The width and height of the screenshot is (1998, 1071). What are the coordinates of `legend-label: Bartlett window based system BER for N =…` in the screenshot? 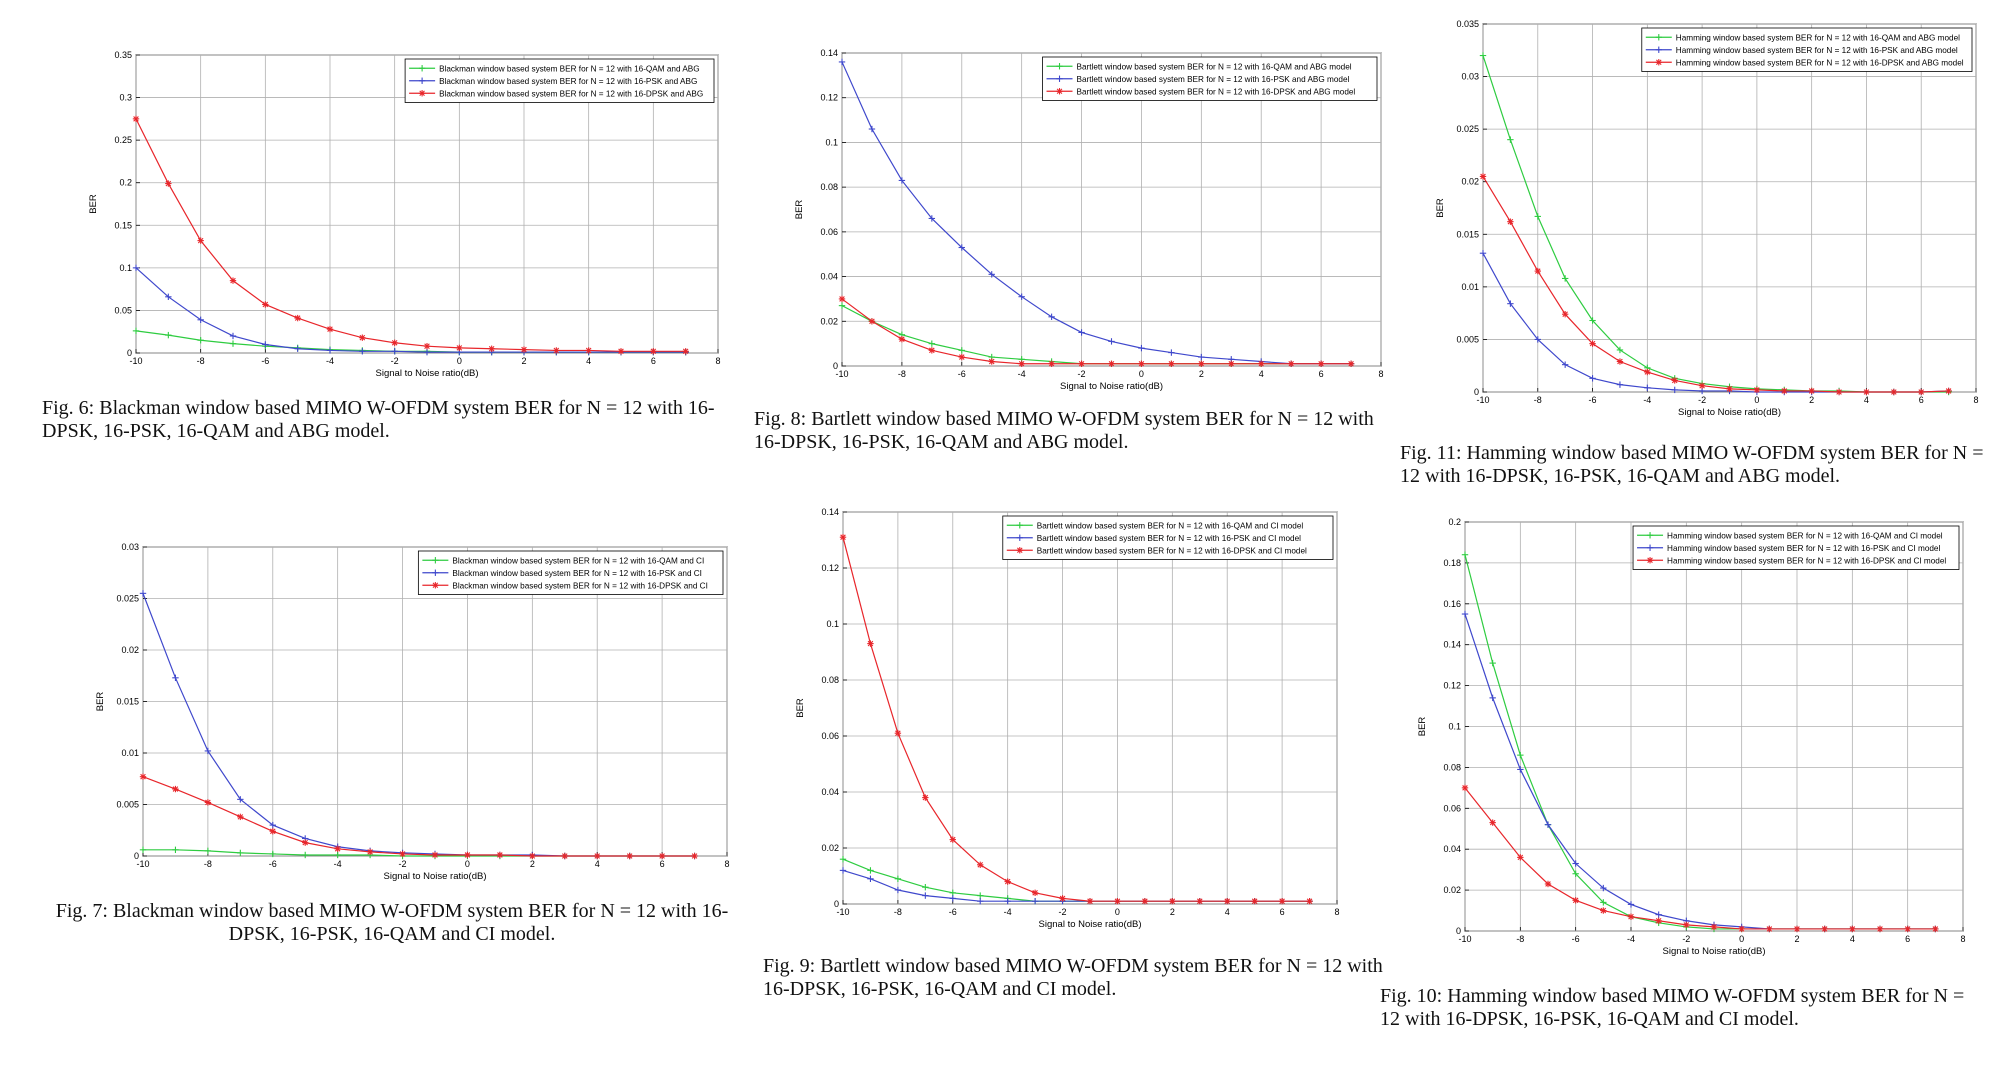 It's located at (1172, 550).